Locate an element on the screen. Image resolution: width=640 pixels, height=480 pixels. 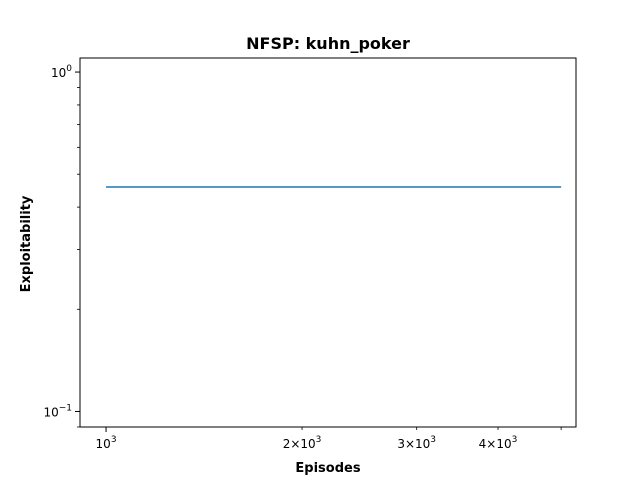
y-tick-label-1: 10⁻¹ is located at coordinates (57, 411).